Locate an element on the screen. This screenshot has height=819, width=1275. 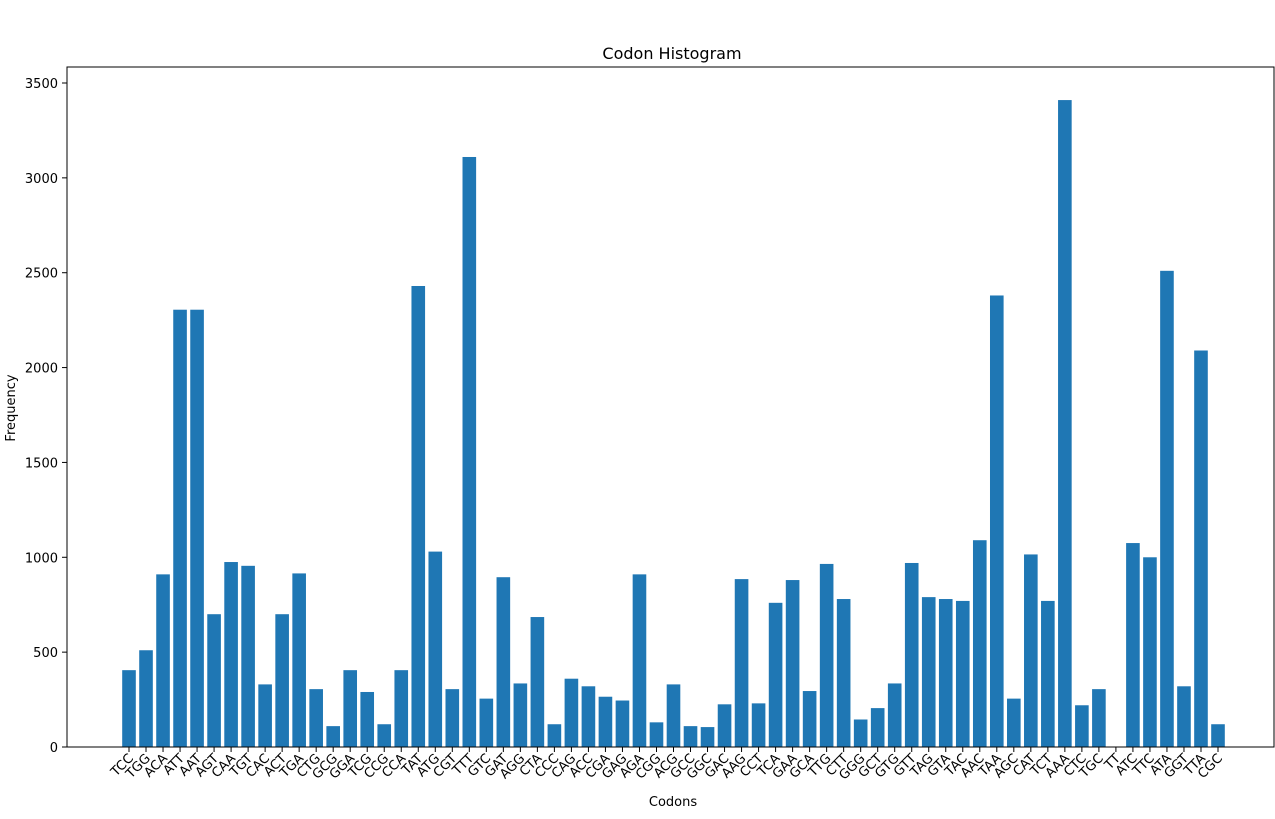
bar-agg is located at coordinates (520, 715).